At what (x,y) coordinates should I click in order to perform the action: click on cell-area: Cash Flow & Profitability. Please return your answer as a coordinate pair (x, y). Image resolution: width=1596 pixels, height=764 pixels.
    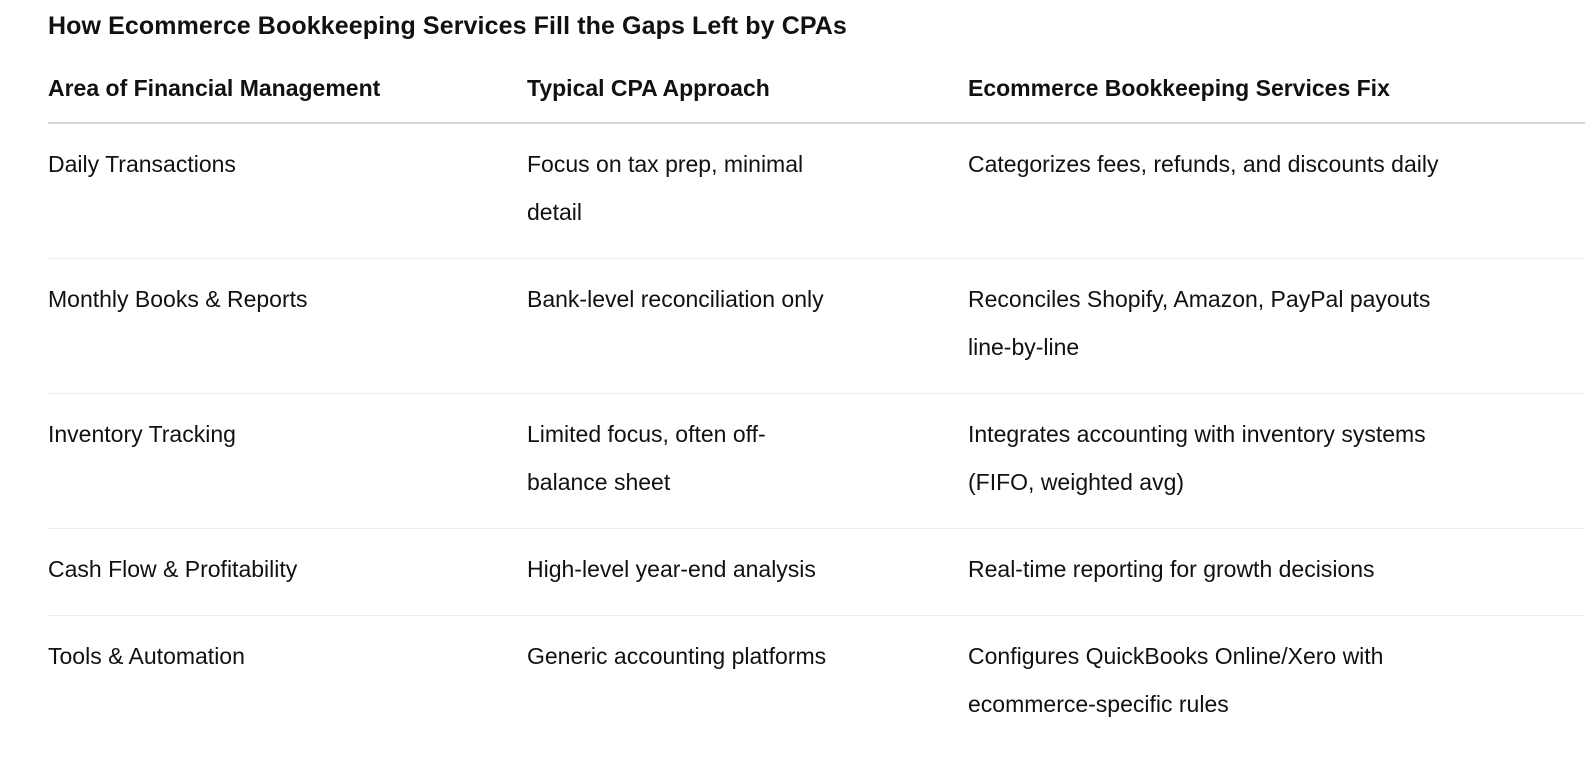
    Looking at the image, I should click on (287, 572).